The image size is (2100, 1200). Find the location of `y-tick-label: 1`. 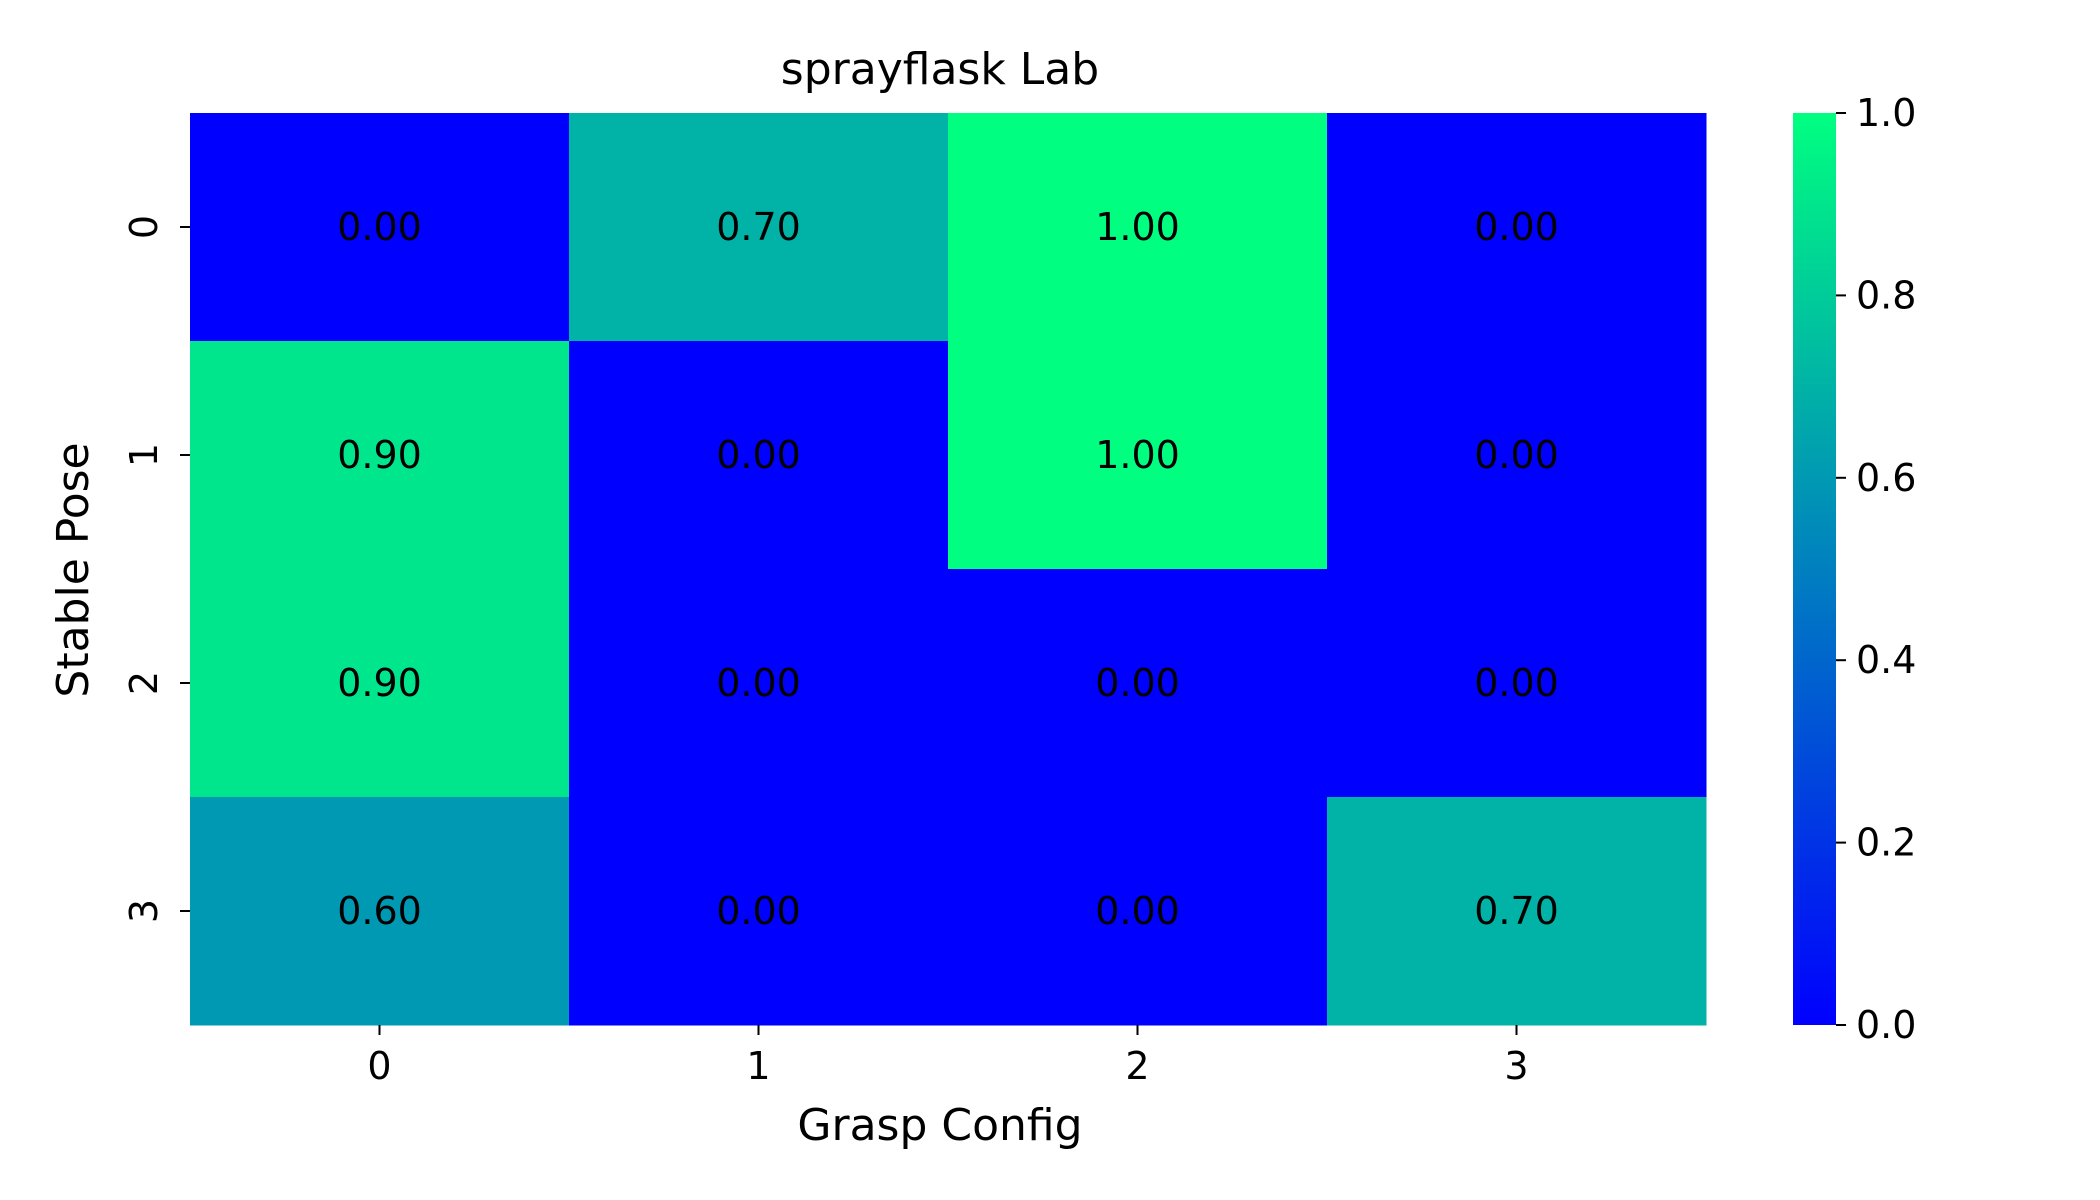

y-tick-label: 1 is located at coordinates (144, 455).